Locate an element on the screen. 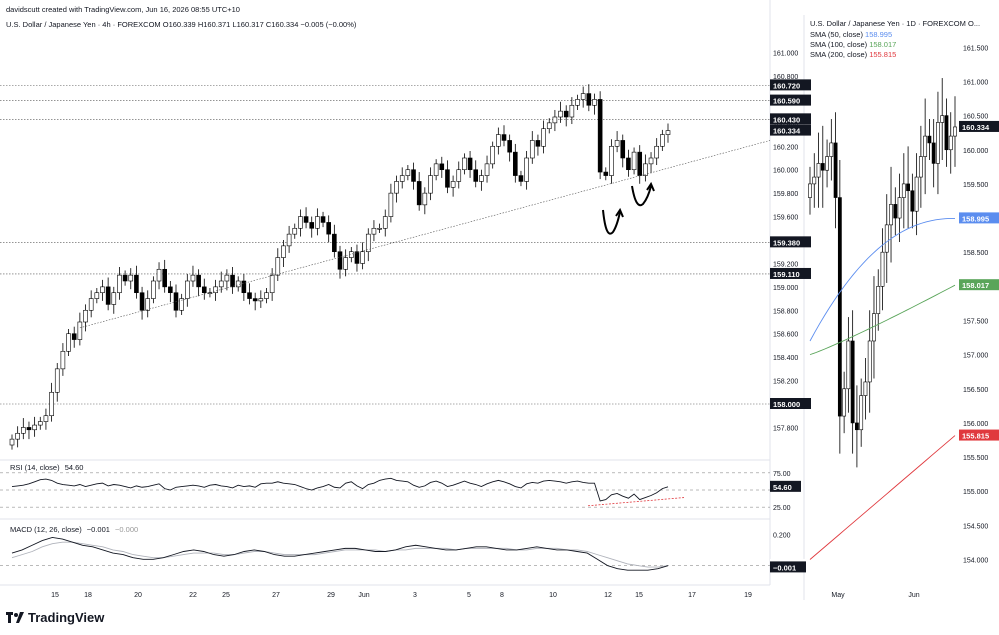 Image resolution: width=999 pixels, height=635 pixels. level-price-label: 159.380 is located at coordinates (786, 242).